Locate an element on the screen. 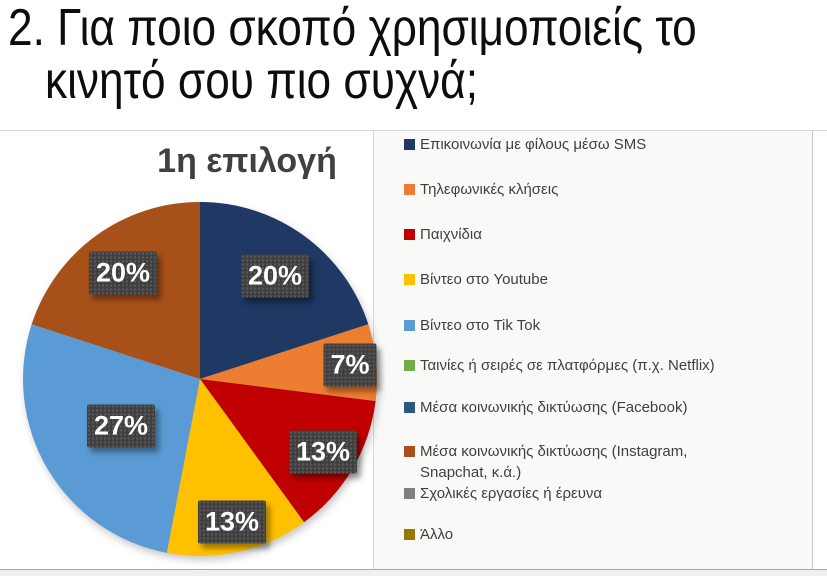  legend-item: Βίντεο στο Tik Tok is located at coordinates (596, 325).